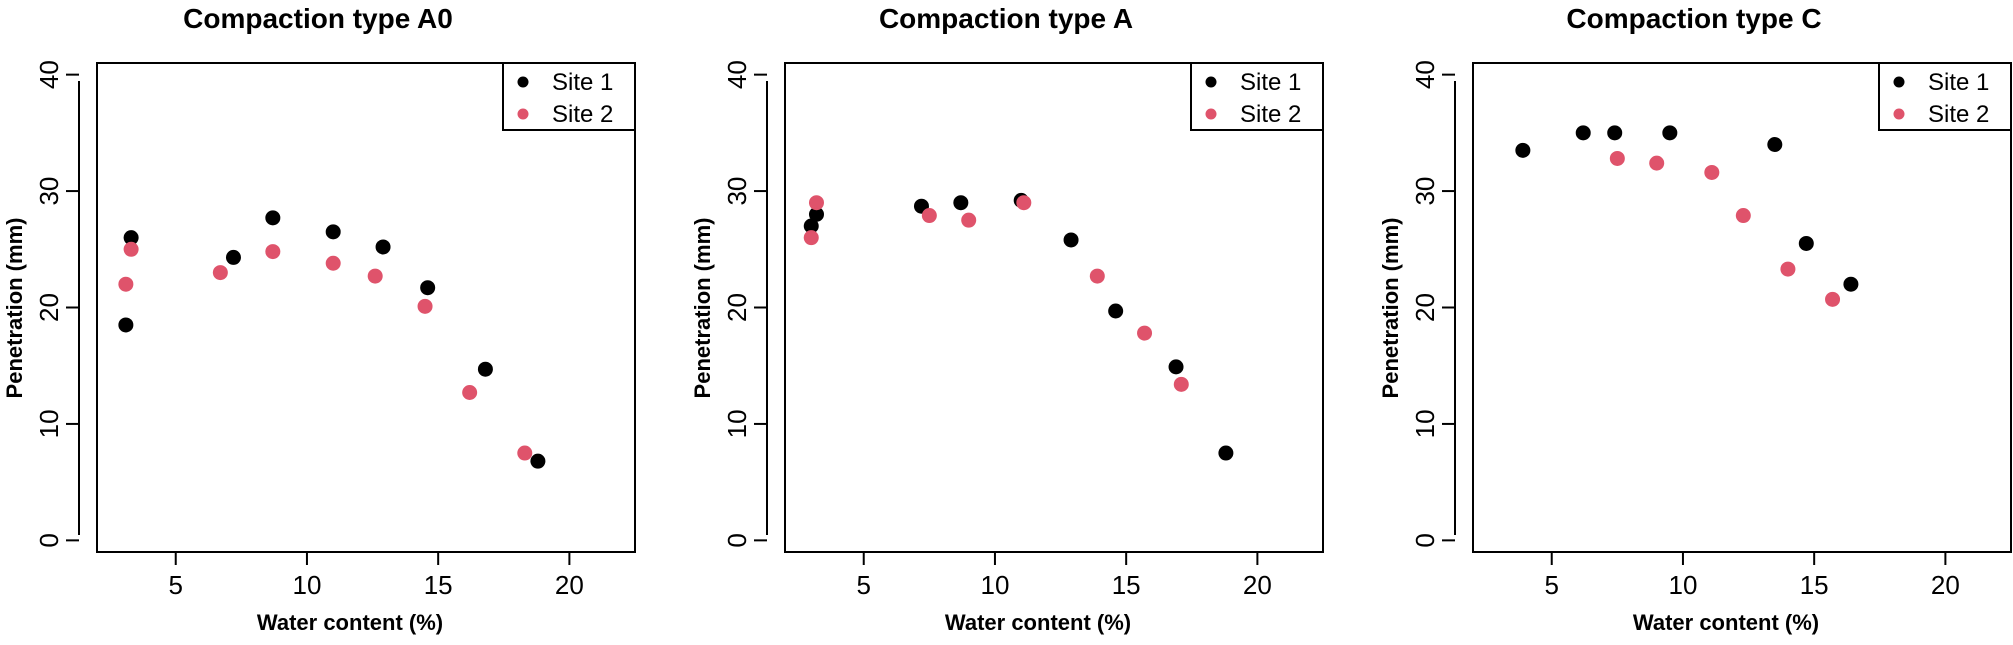  Describe the element at coordinates (1257, 585) in the screenshot. I see `x-tick-label: 20` at that location.